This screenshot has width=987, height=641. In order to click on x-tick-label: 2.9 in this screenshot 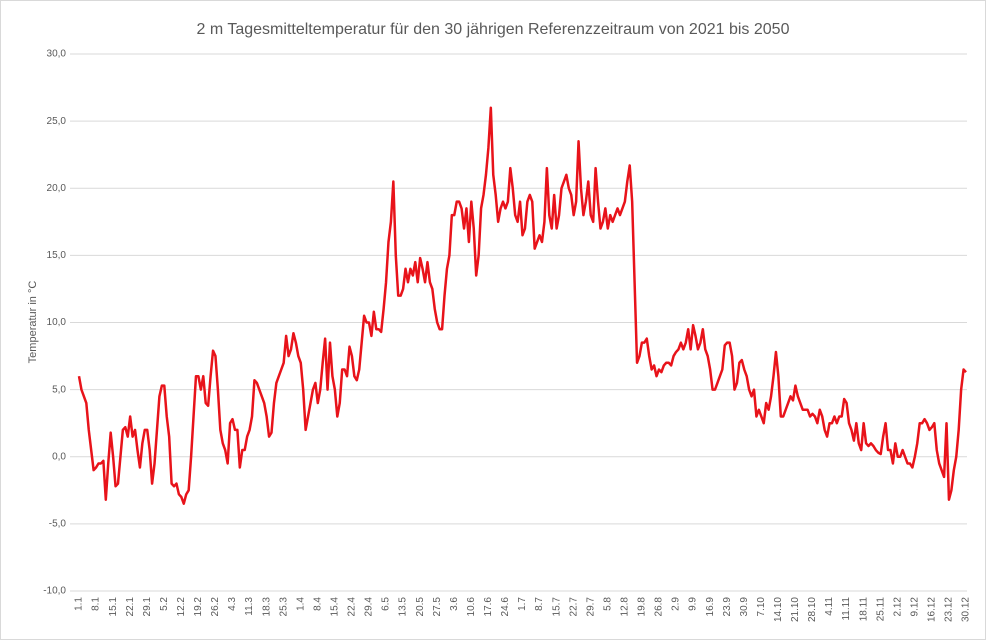, I will do `click(676, 604)`.